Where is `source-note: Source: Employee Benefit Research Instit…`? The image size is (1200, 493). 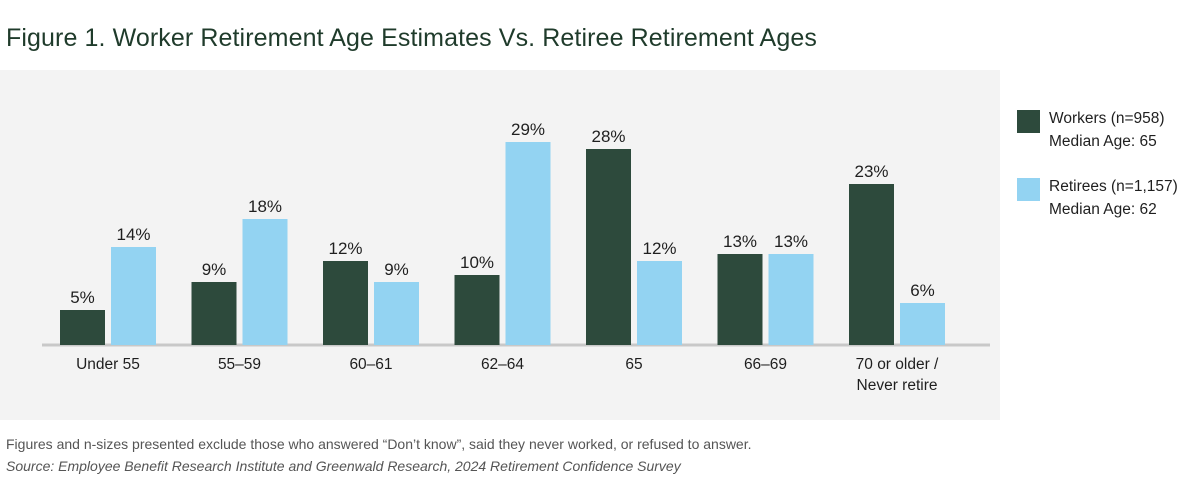
source-note: Source: Employee Benefit Research Instit… is located at coordinates (343, 466).